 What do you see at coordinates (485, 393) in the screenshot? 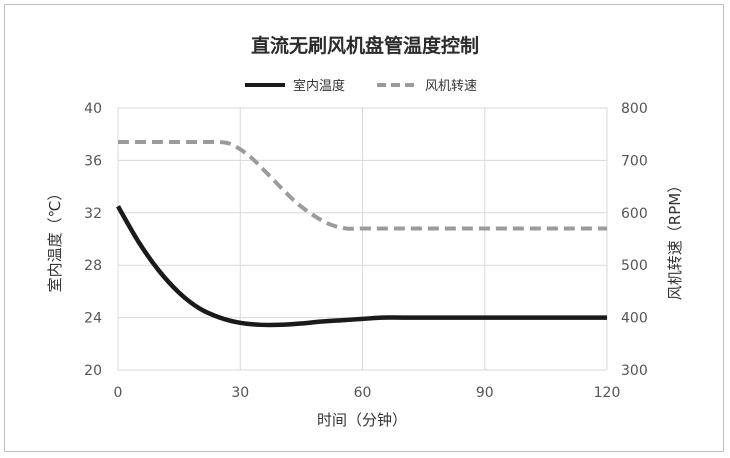
I see `x-tick-label: 90` at bounding box center [485, 393].